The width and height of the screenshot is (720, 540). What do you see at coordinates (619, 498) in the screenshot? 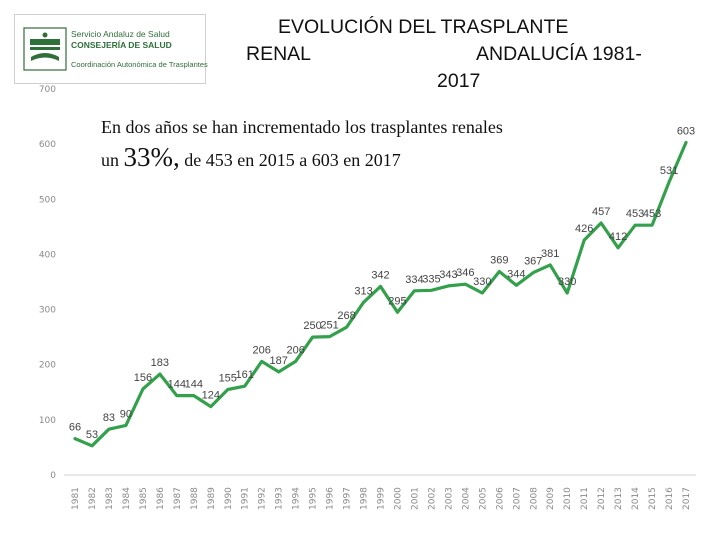
I see `x-tick-label: 2013` at bounding box center [619, 498].